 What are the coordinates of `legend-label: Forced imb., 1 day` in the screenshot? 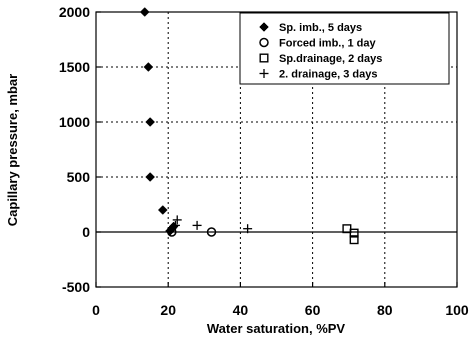 It's located at (327, 44).